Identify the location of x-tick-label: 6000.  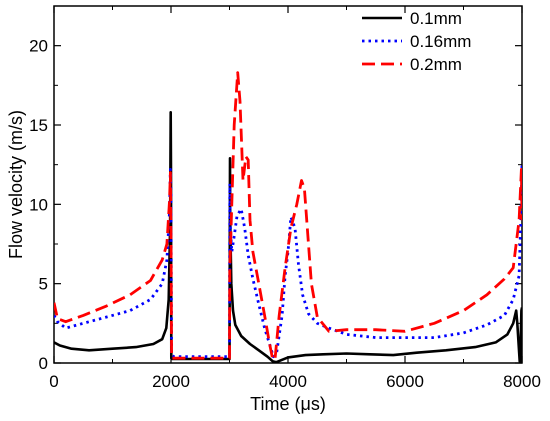
(405, 381).